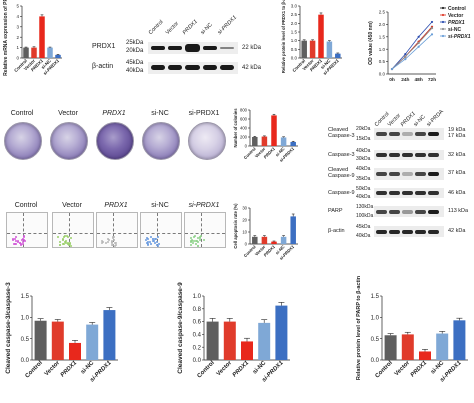  What do you see at coordinates (412, 48) in the screenshot?
I see `series-line` at bounding box center [412, 48].